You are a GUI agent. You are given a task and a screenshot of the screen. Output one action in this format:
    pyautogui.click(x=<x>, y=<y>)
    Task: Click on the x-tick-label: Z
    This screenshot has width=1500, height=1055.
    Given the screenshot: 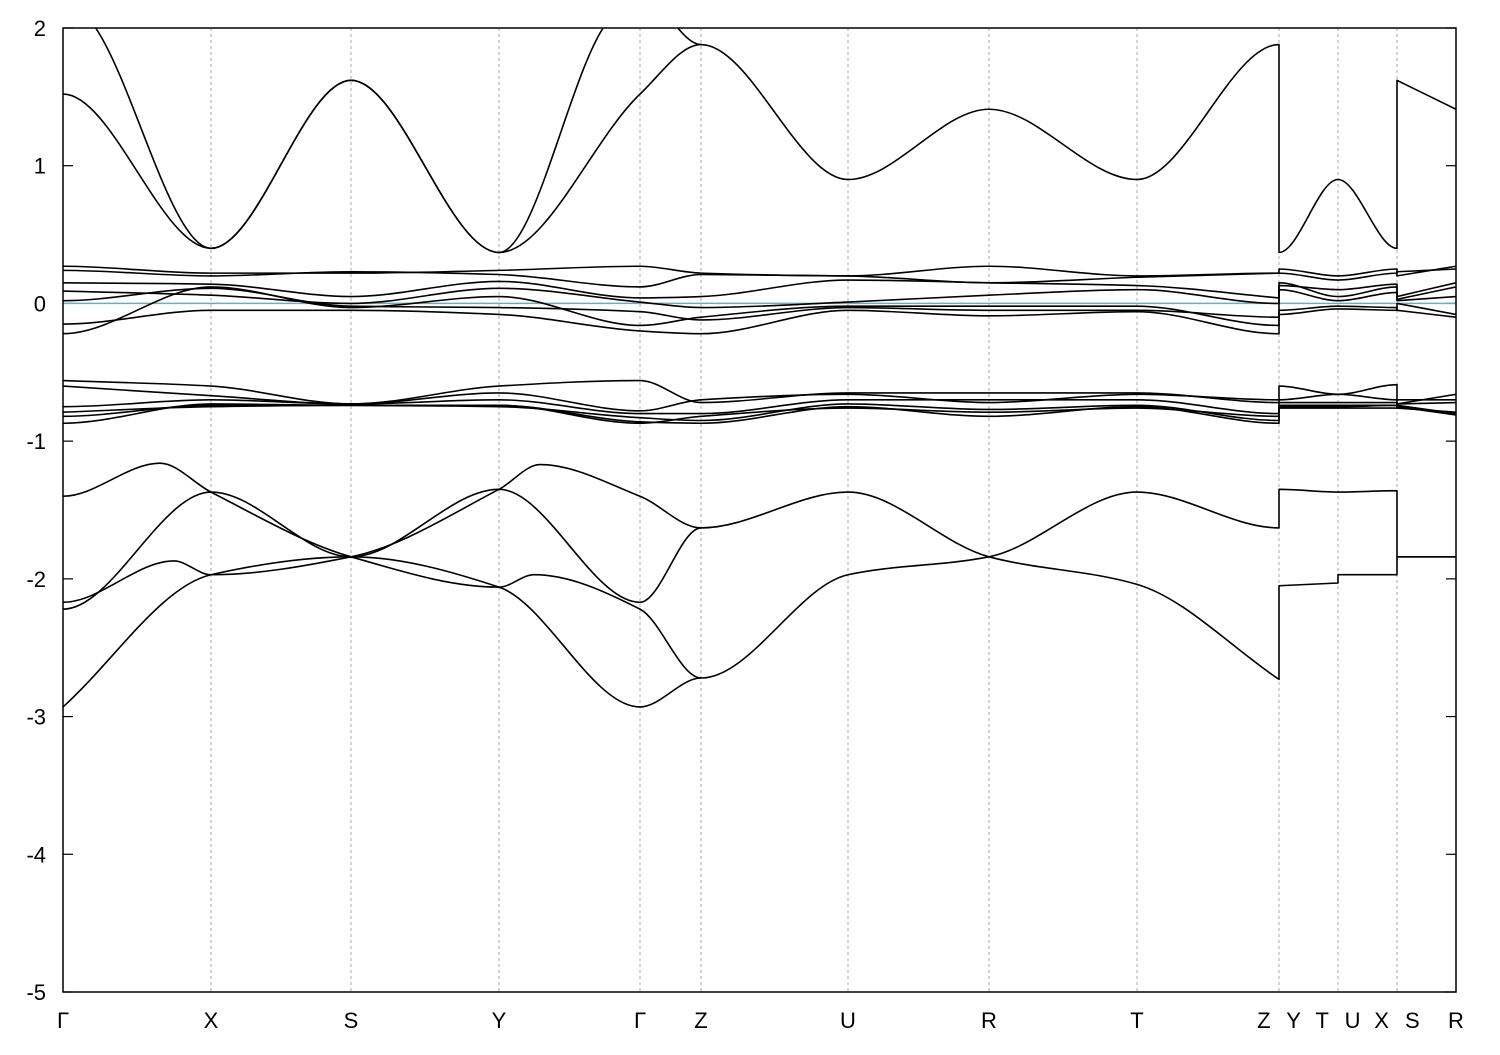 What is the action you would take?
    pyautogui.click(x=700, y=1020)
    